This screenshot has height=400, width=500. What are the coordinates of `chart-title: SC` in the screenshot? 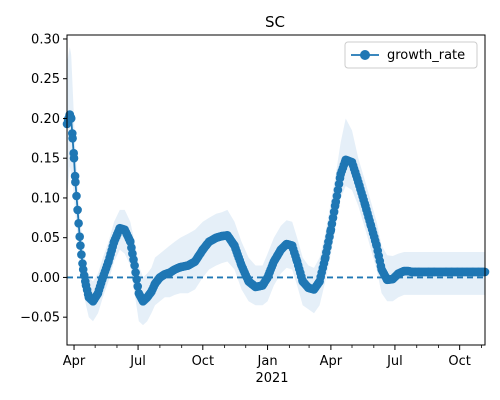 It's located at (275, 22).